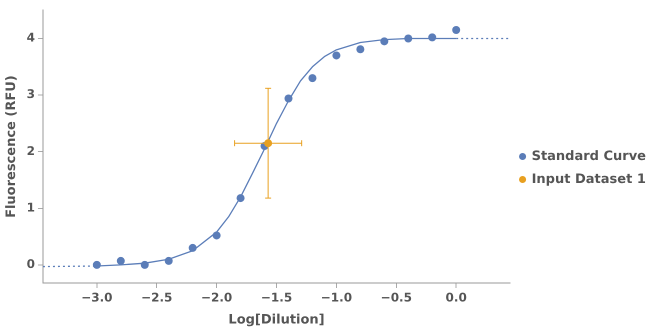 The image size is (660, 332). I want to click on legend-label: Standard Curve, so click(589, 156).